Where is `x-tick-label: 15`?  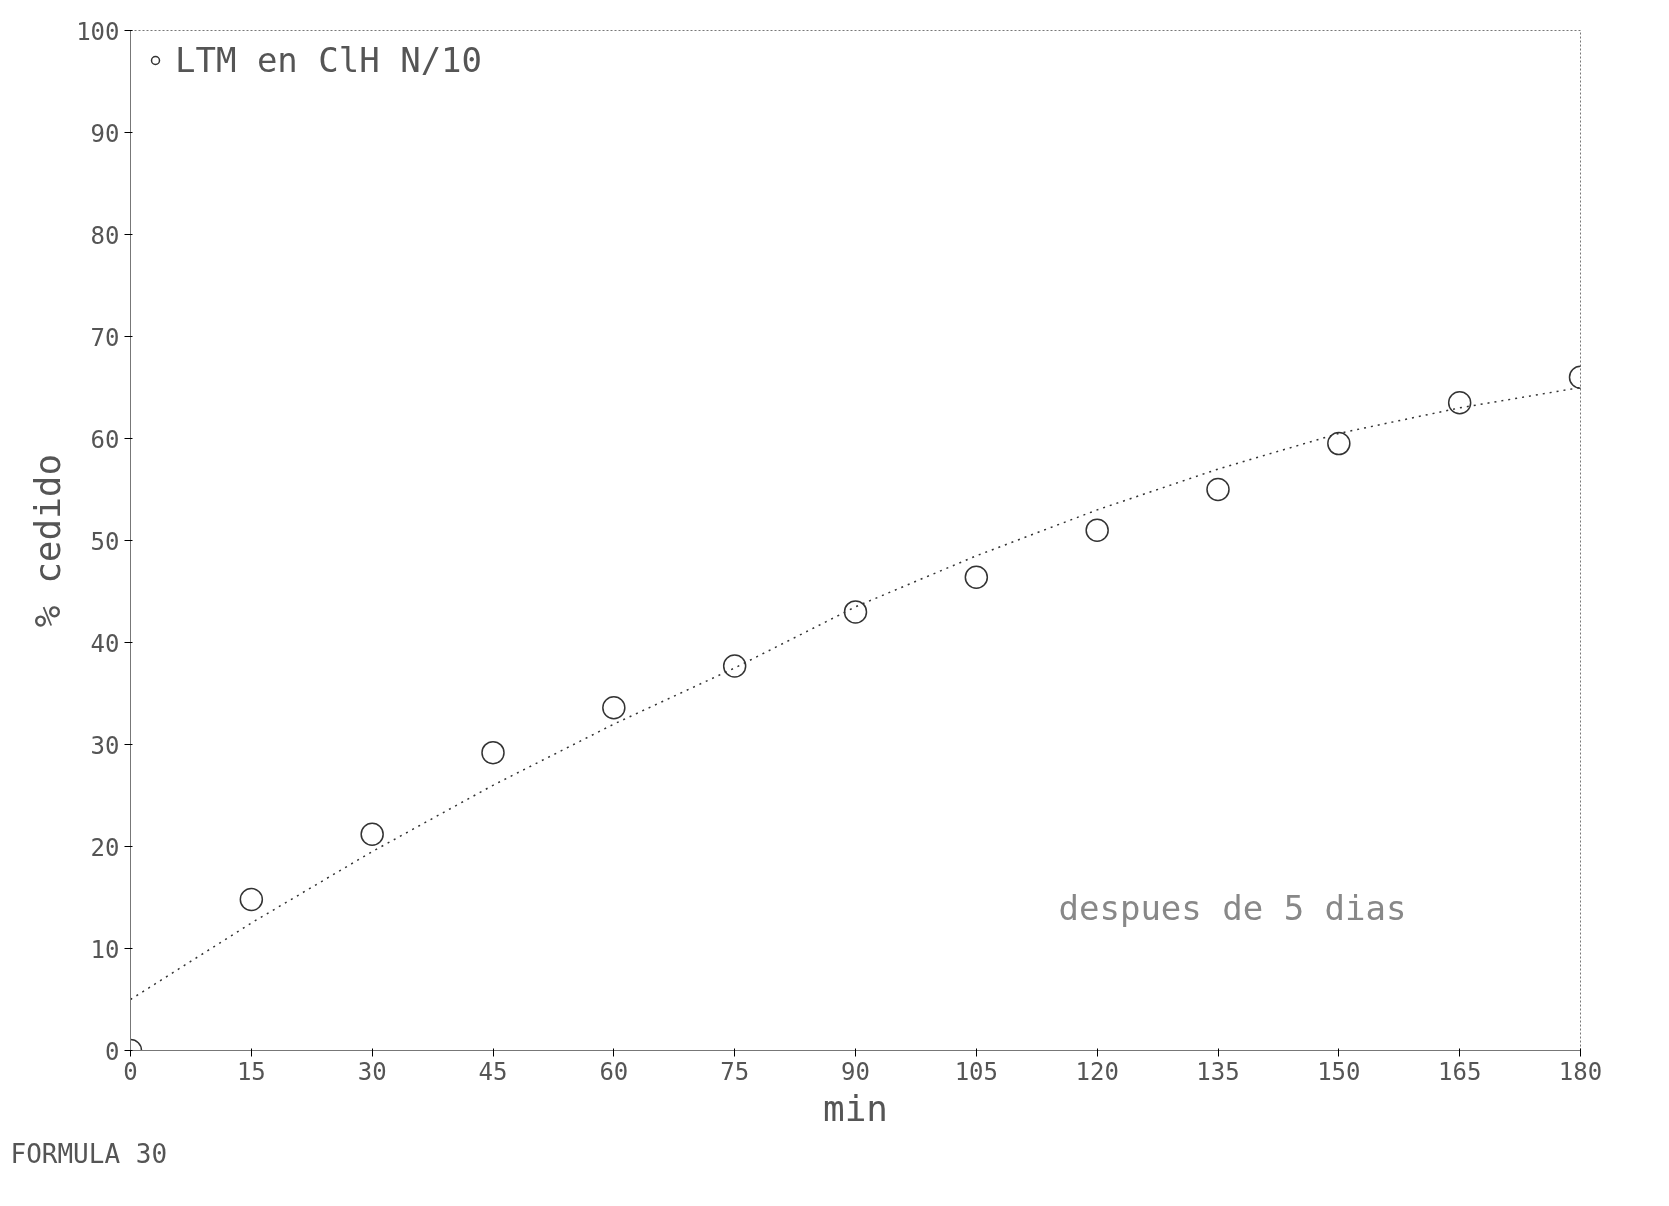 x-tick-label: 15 is located at coordinates (251, 1071).